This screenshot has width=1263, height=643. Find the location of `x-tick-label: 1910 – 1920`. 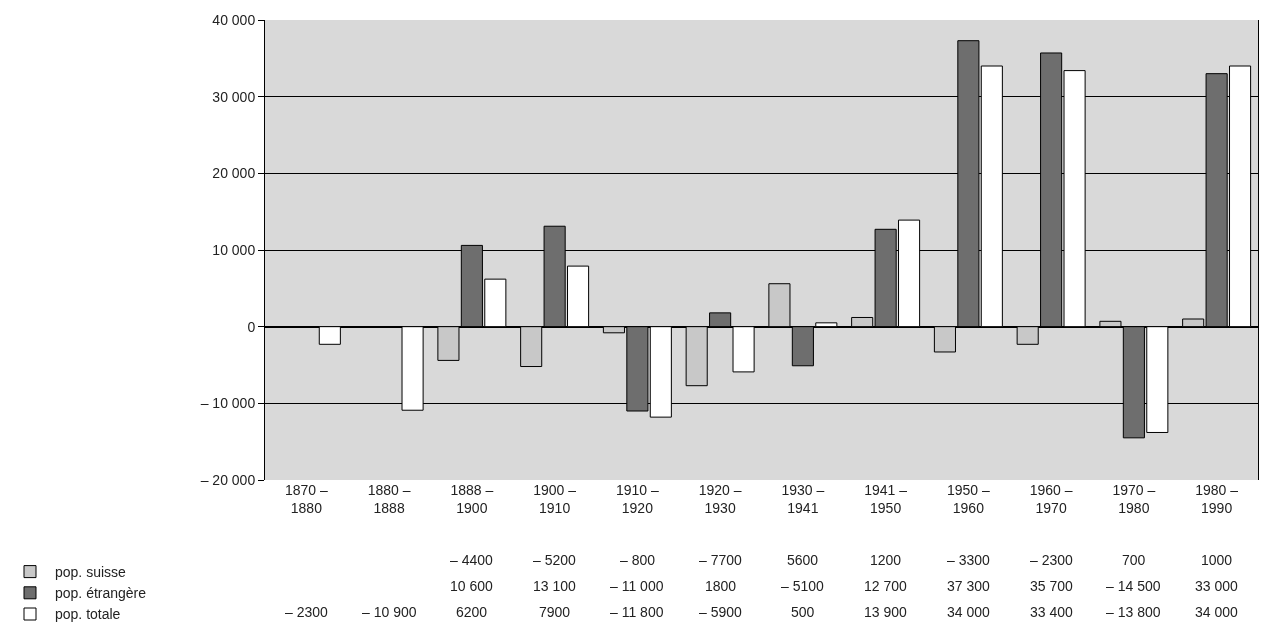

x-tick-label: 1910 – 1920 is located at coordinates (637, 499).